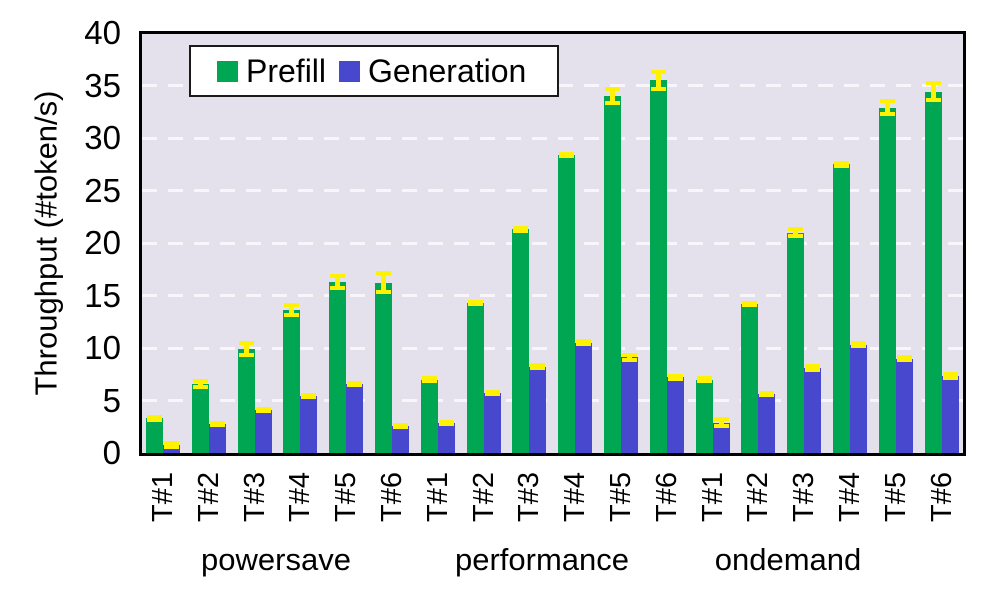  What do you see at coordinates (102, 137) in the screenshot?
I see `y-tick-label: 30` at bounding box center [102, 137].